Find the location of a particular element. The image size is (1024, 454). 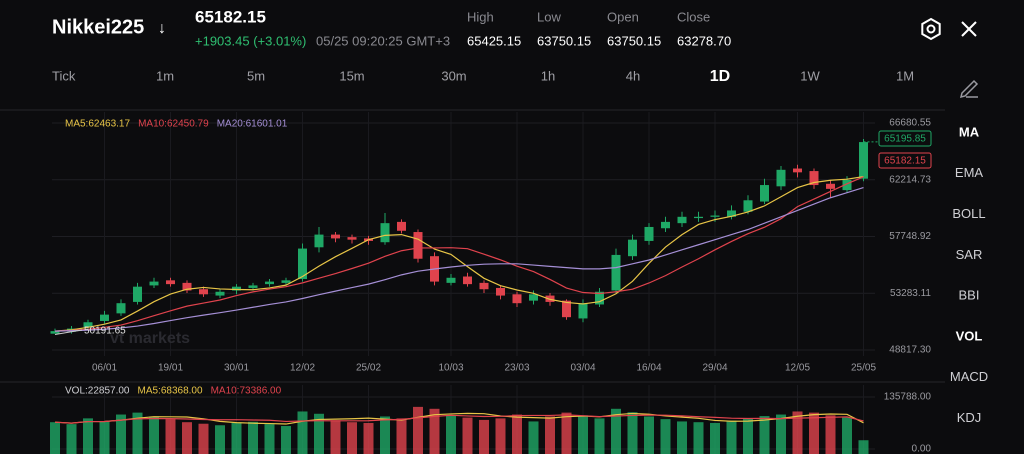

y-tick-label: 57748.92 is located at coordinates (910, 236).